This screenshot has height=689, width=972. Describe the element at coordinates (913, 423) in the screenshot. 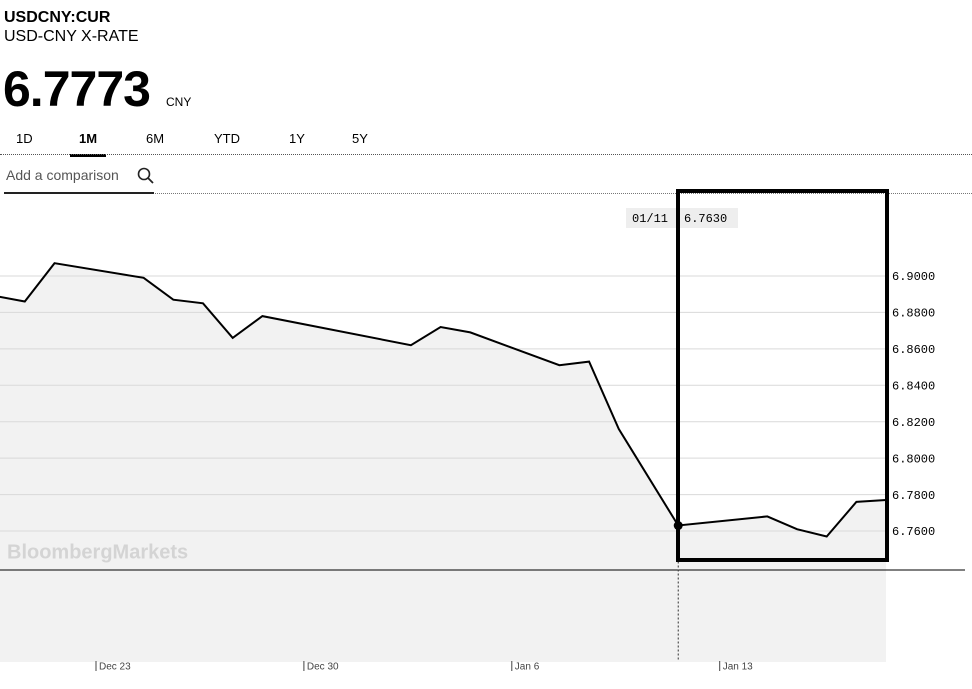

I see `y-tick-label: 6.8200` at that location.